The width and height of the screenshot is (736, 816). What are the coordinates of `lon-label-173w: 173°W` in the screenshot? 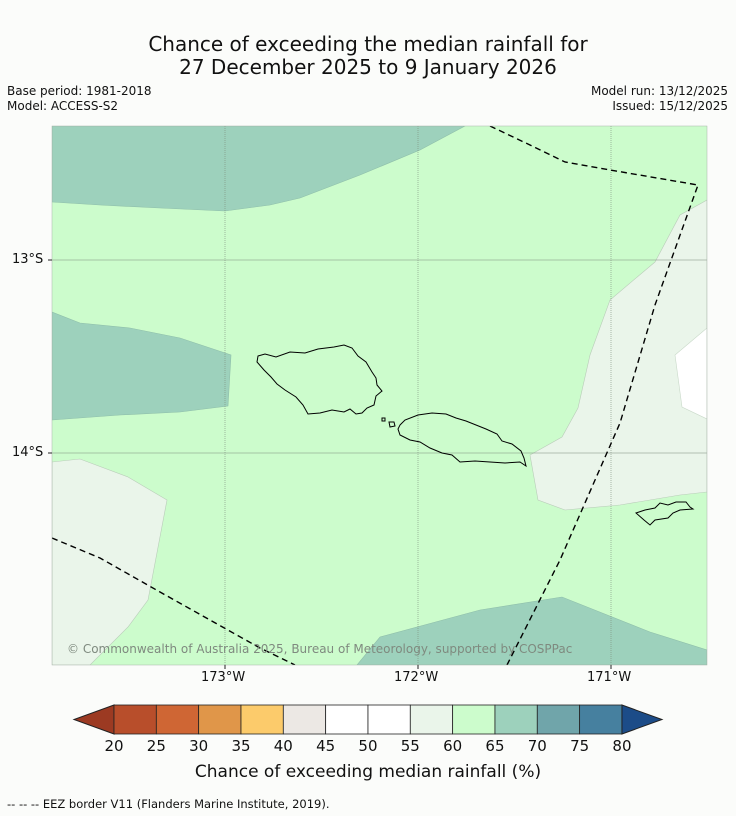 It's located at (223, 677).